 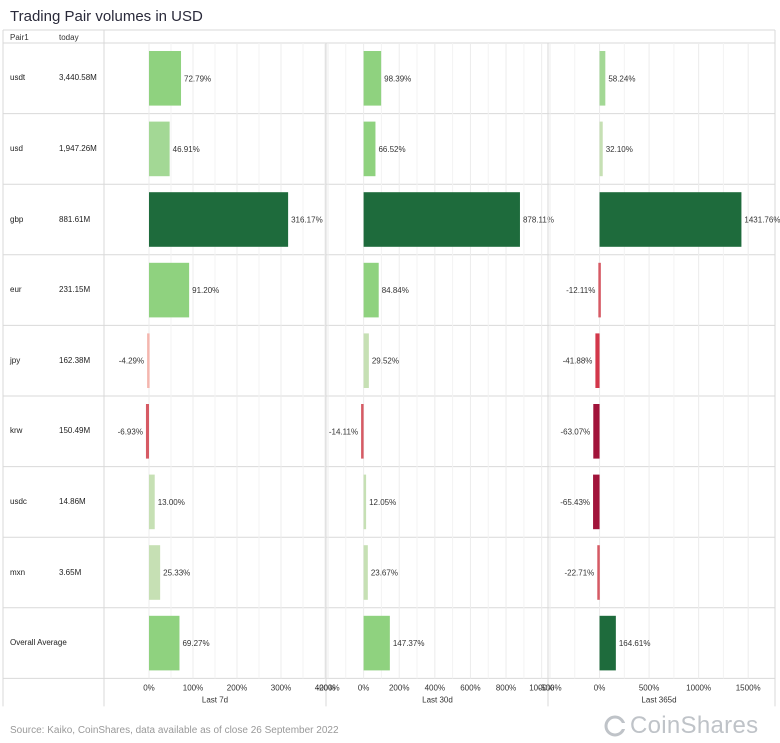 What do you see at coordinates (575, 431) in the screenshot?
I see `bar-value-label: -63.07%` at bounding box center [575, 431].